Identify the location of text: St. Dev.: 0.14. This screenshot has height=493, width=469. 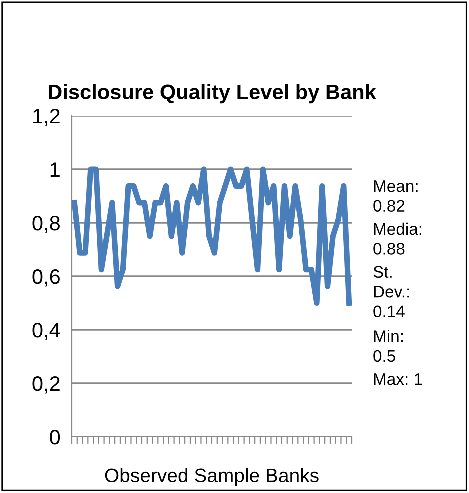
(392, 292).